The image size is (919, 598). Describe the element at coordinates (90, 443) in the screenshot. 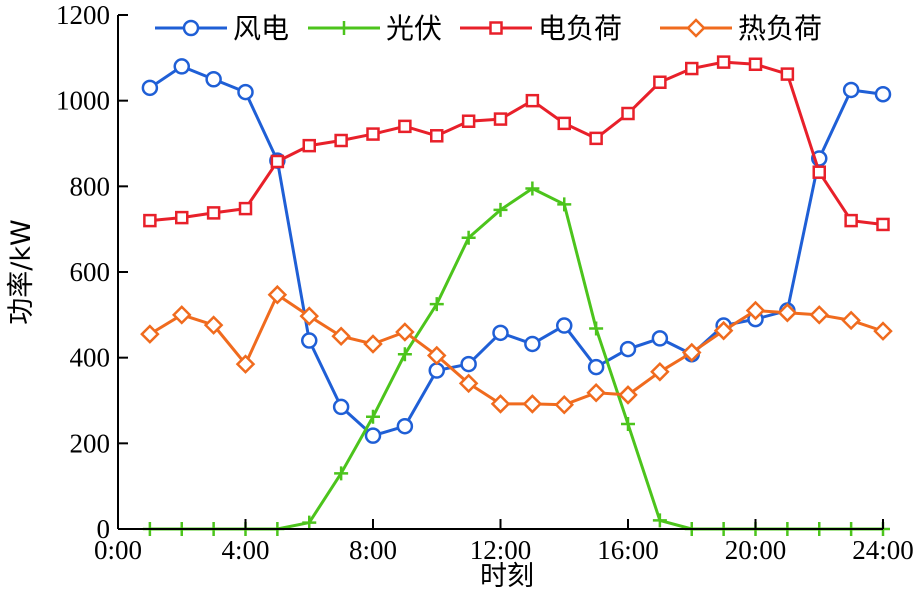

I see `y-tick-label: 200` at that location.